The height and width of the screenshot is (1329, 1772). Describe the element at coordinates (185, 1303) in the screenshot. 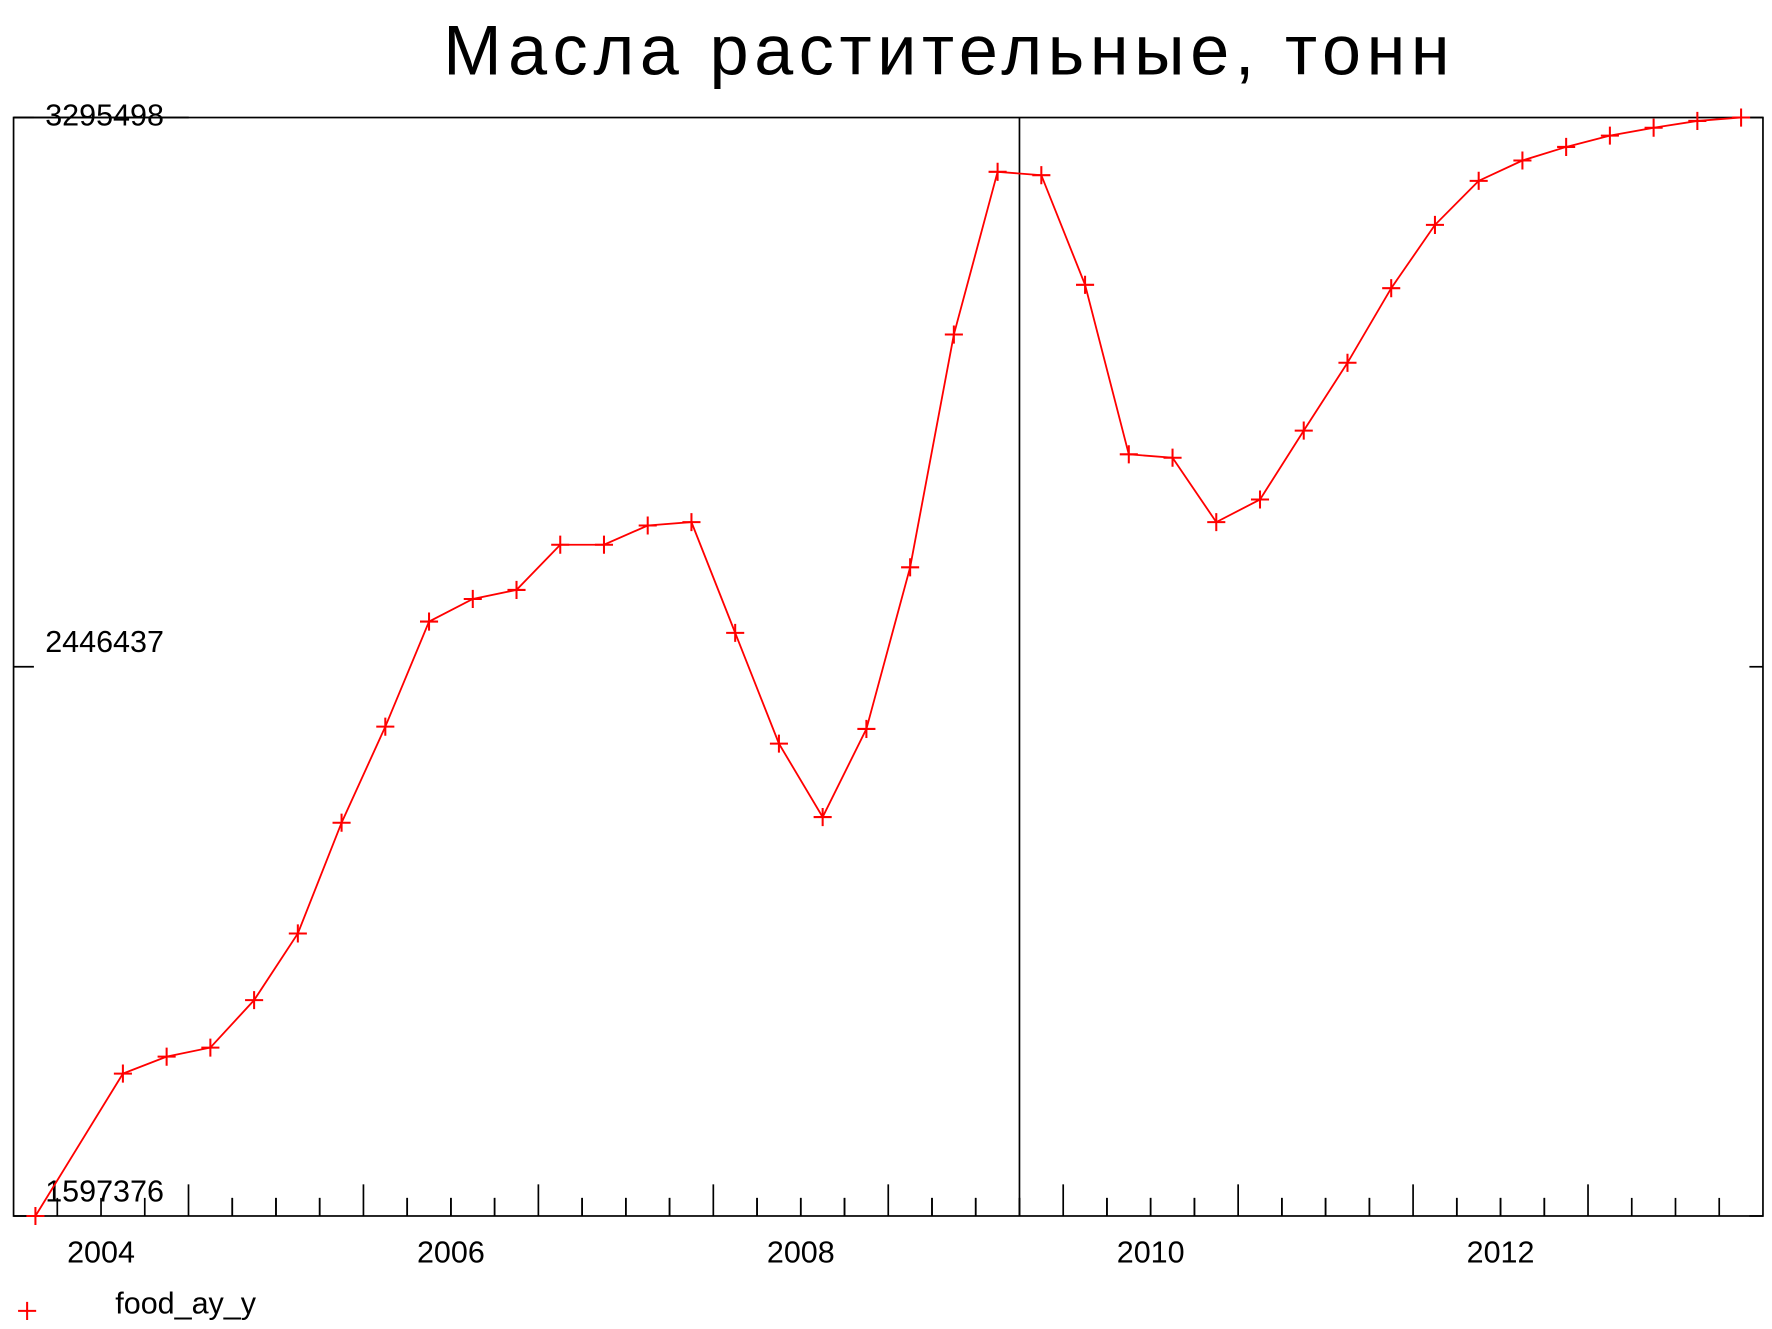

I see `legend-label: food_ay_y` at that location.